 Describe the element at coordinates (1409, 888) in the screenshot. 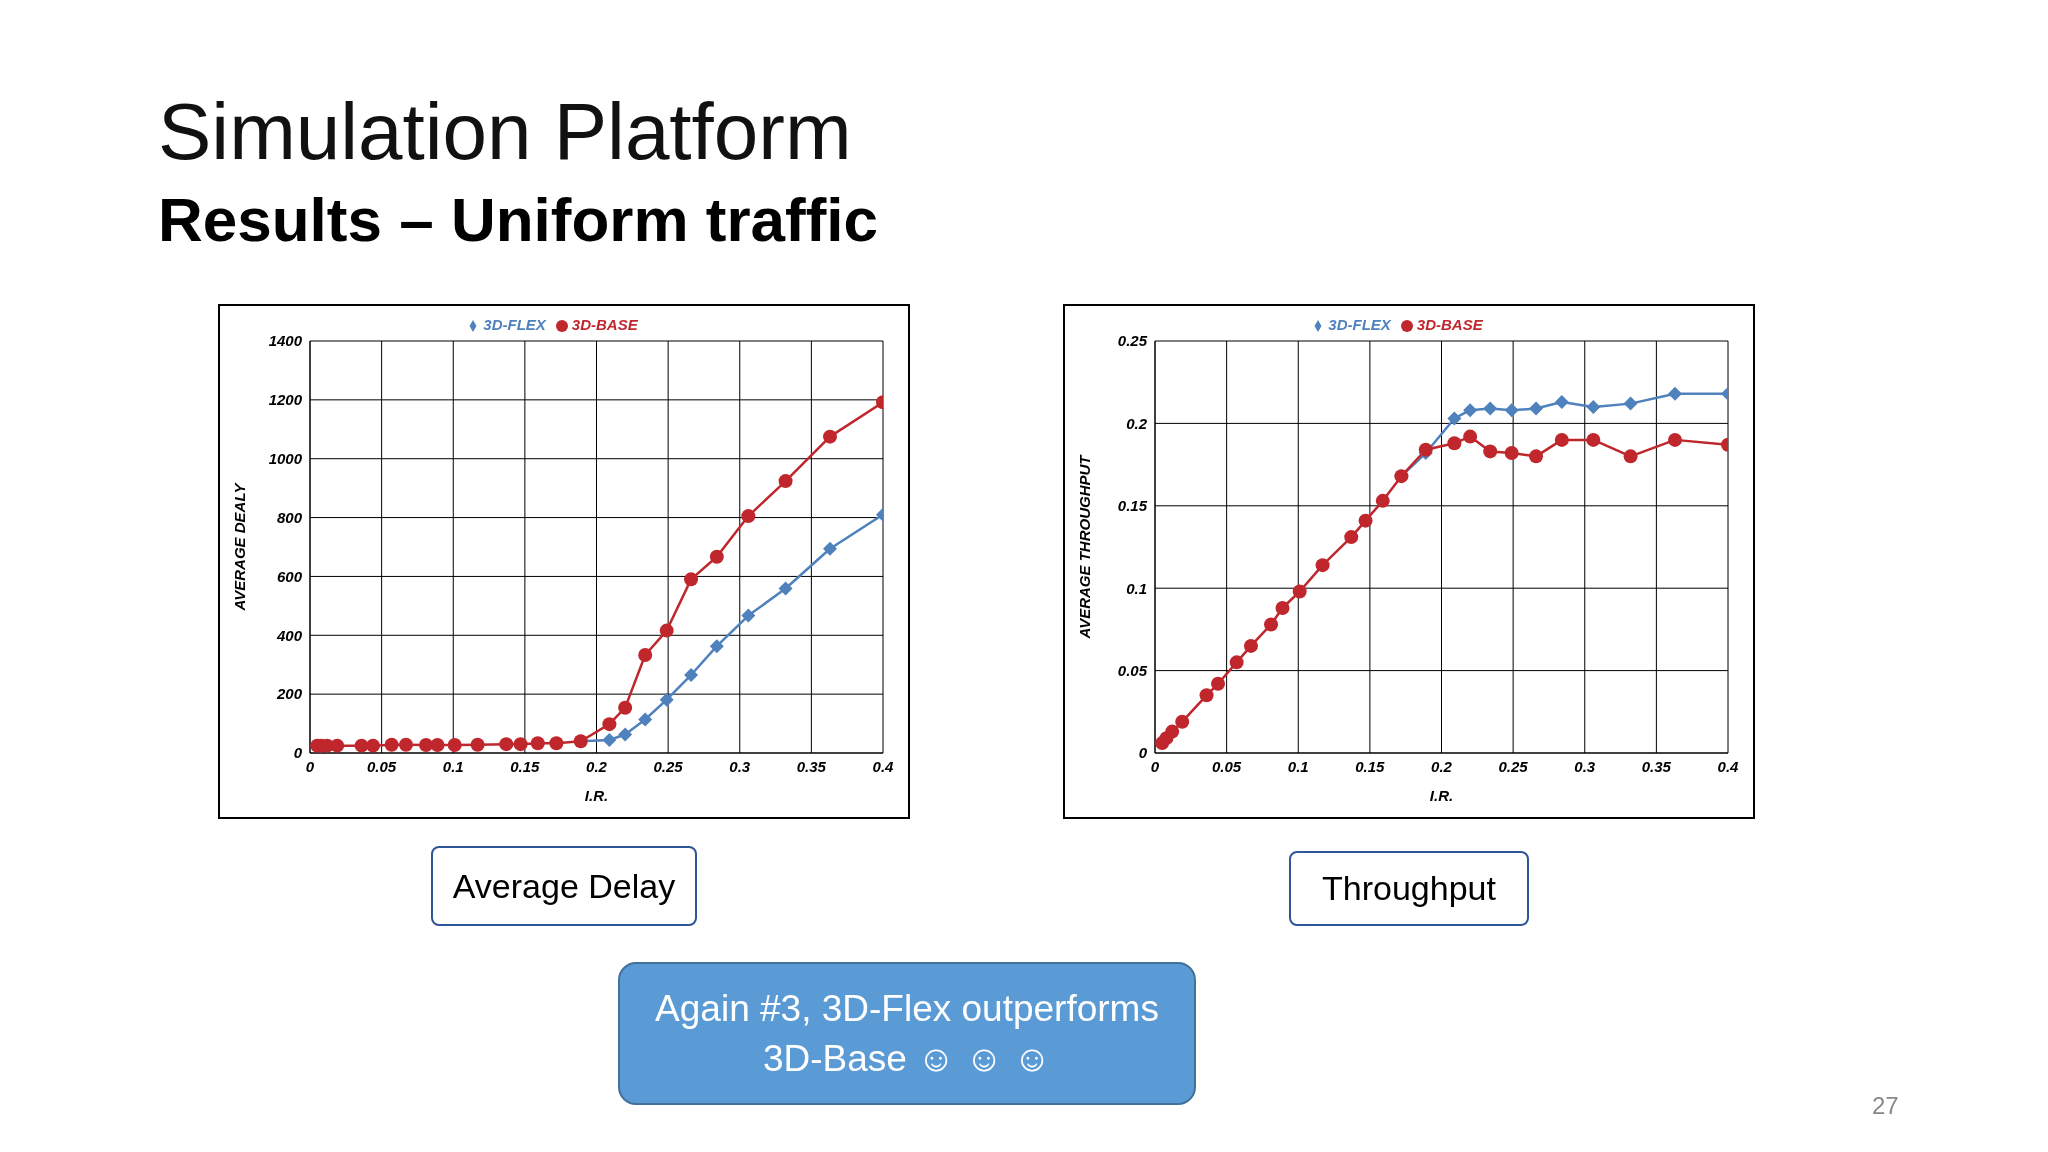

I see `text: Throughput` at that location.